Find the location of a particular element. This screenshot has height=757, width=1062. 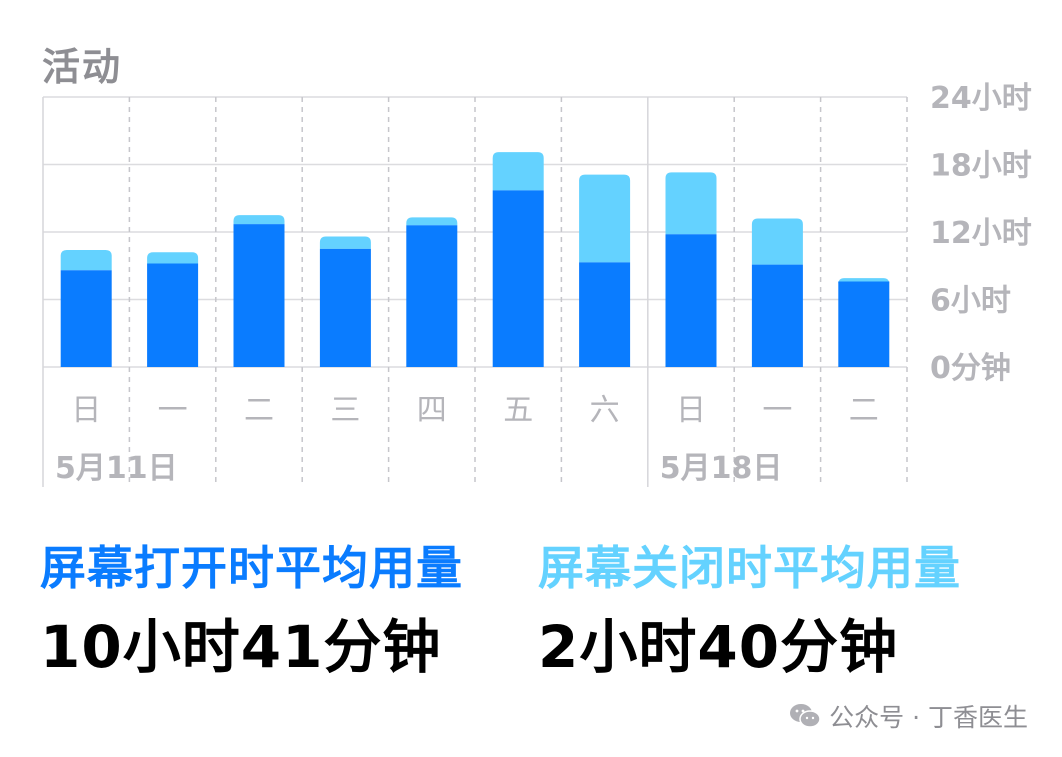

section-title: 活动 is located at coordinates (82, 67).